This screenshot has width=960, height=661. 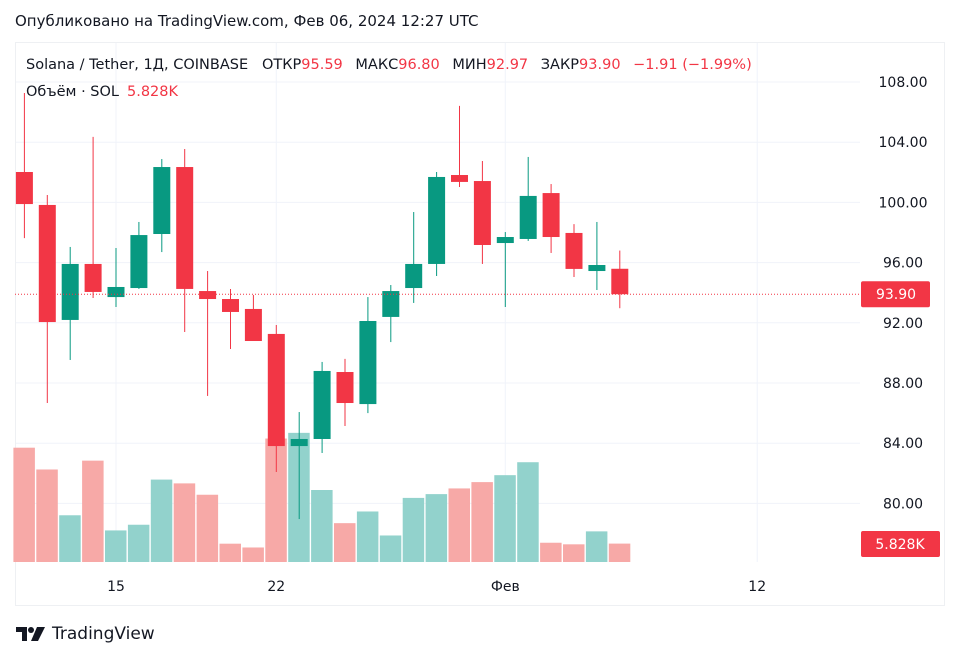 I want to click on footer-brand: TradingView, so click(x=85, y=634).